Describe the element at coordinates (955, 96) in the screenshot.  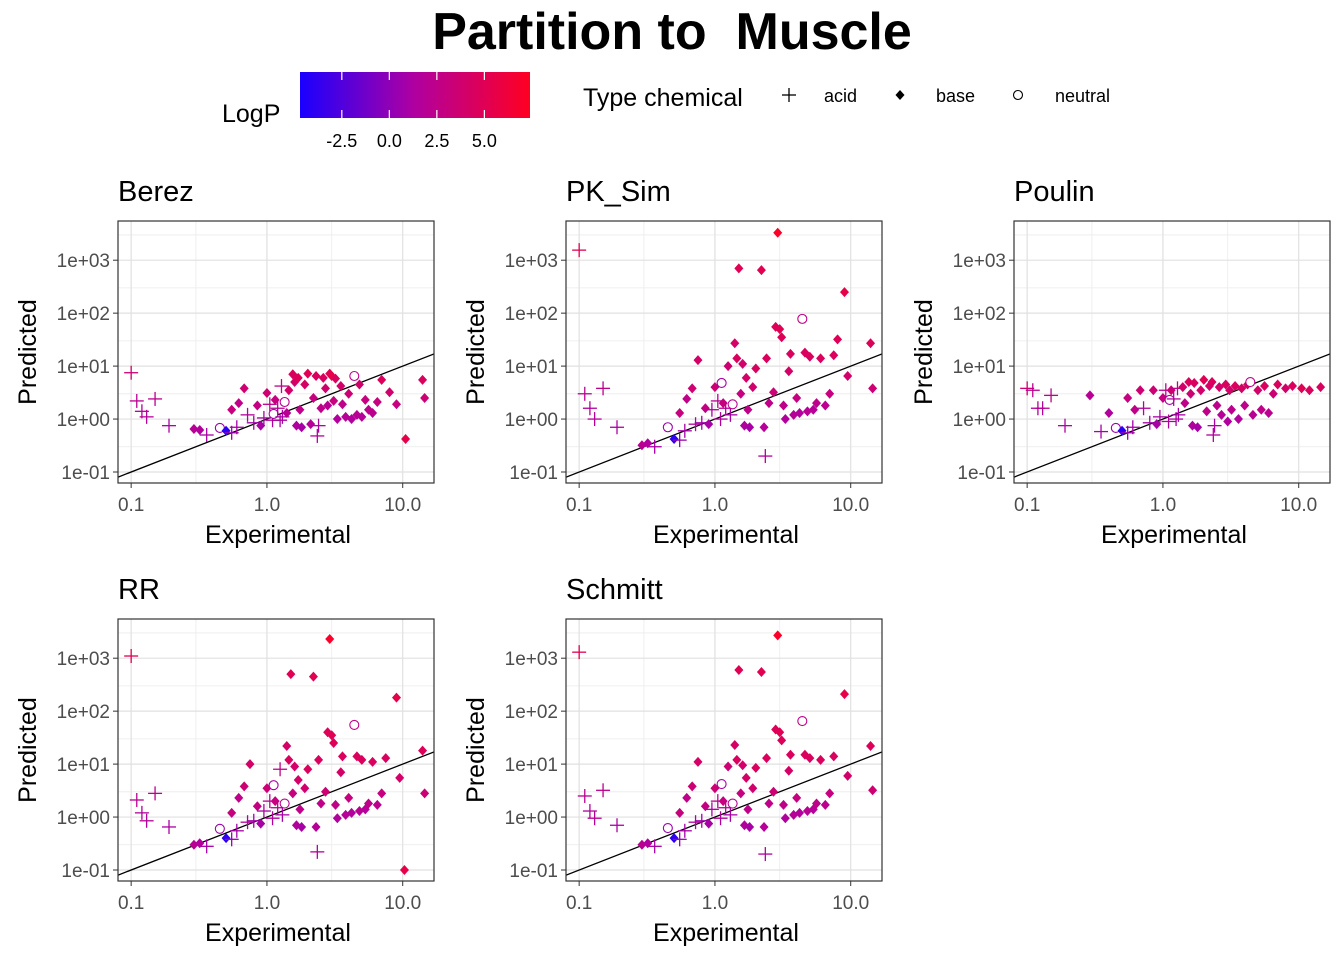
I see `shape-legend-label-base: base` at that location.